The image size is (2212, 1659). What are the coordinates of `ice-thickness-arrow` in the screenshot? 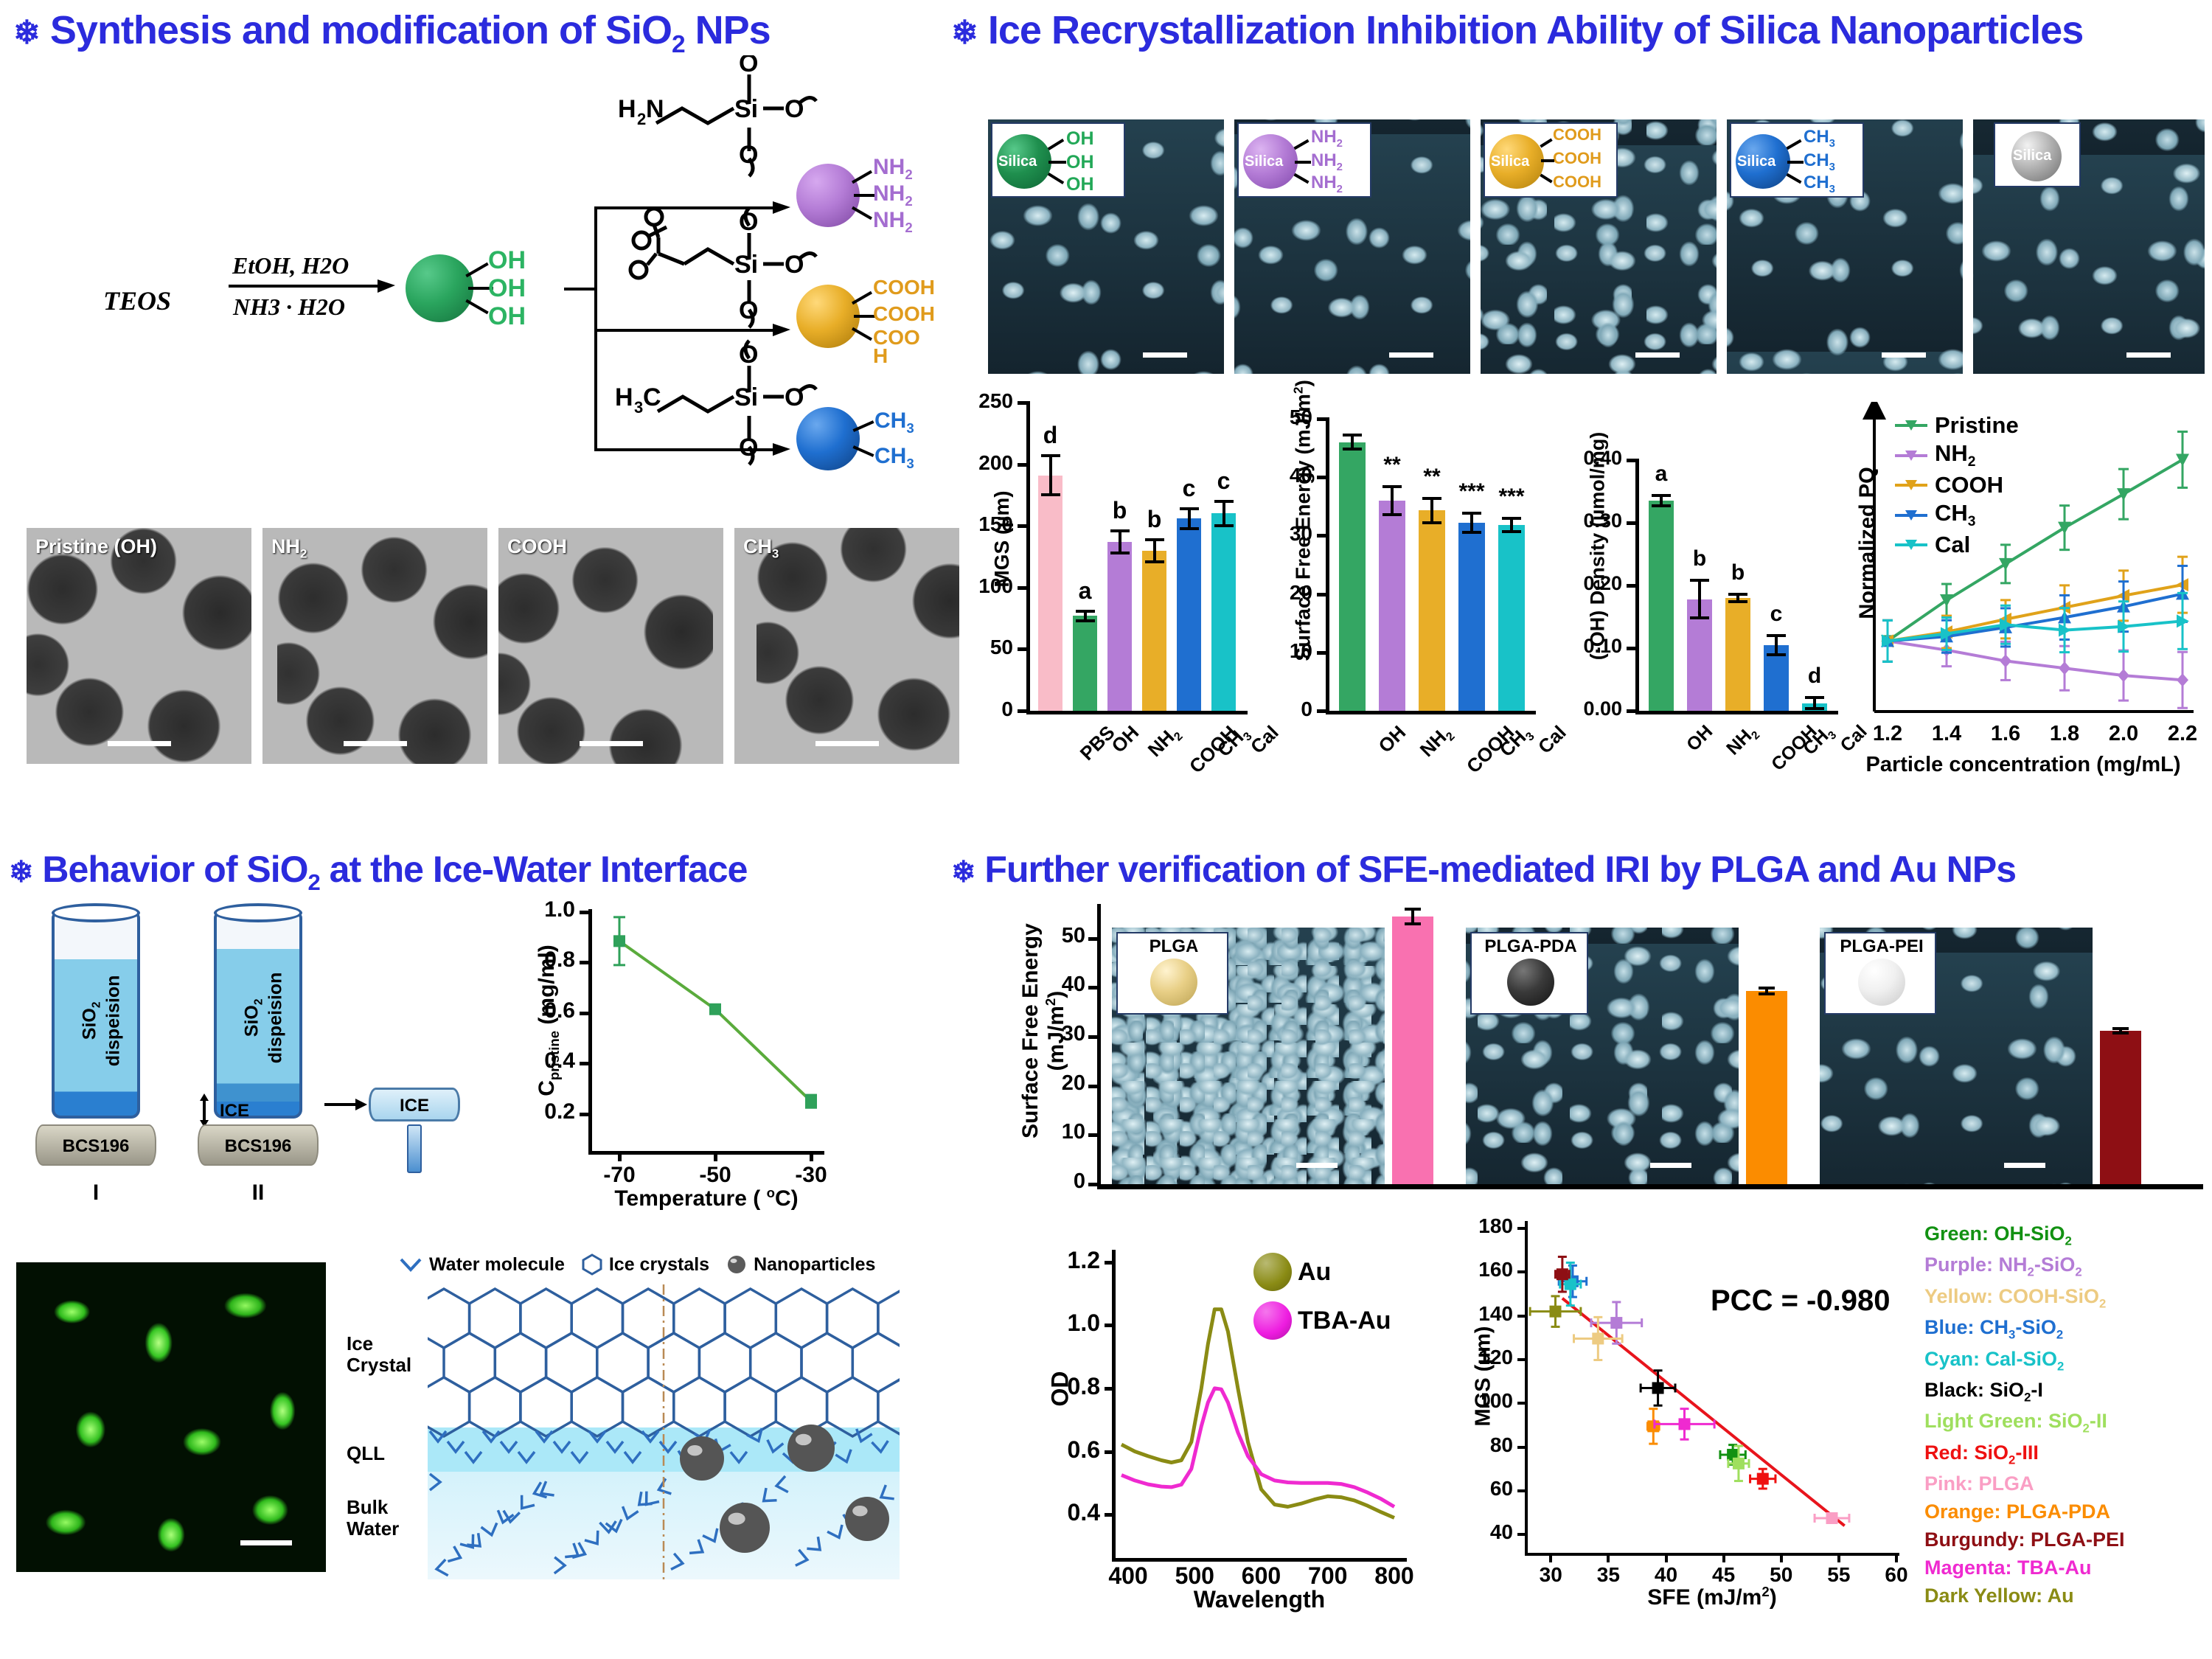 It's located at (204, 1110).